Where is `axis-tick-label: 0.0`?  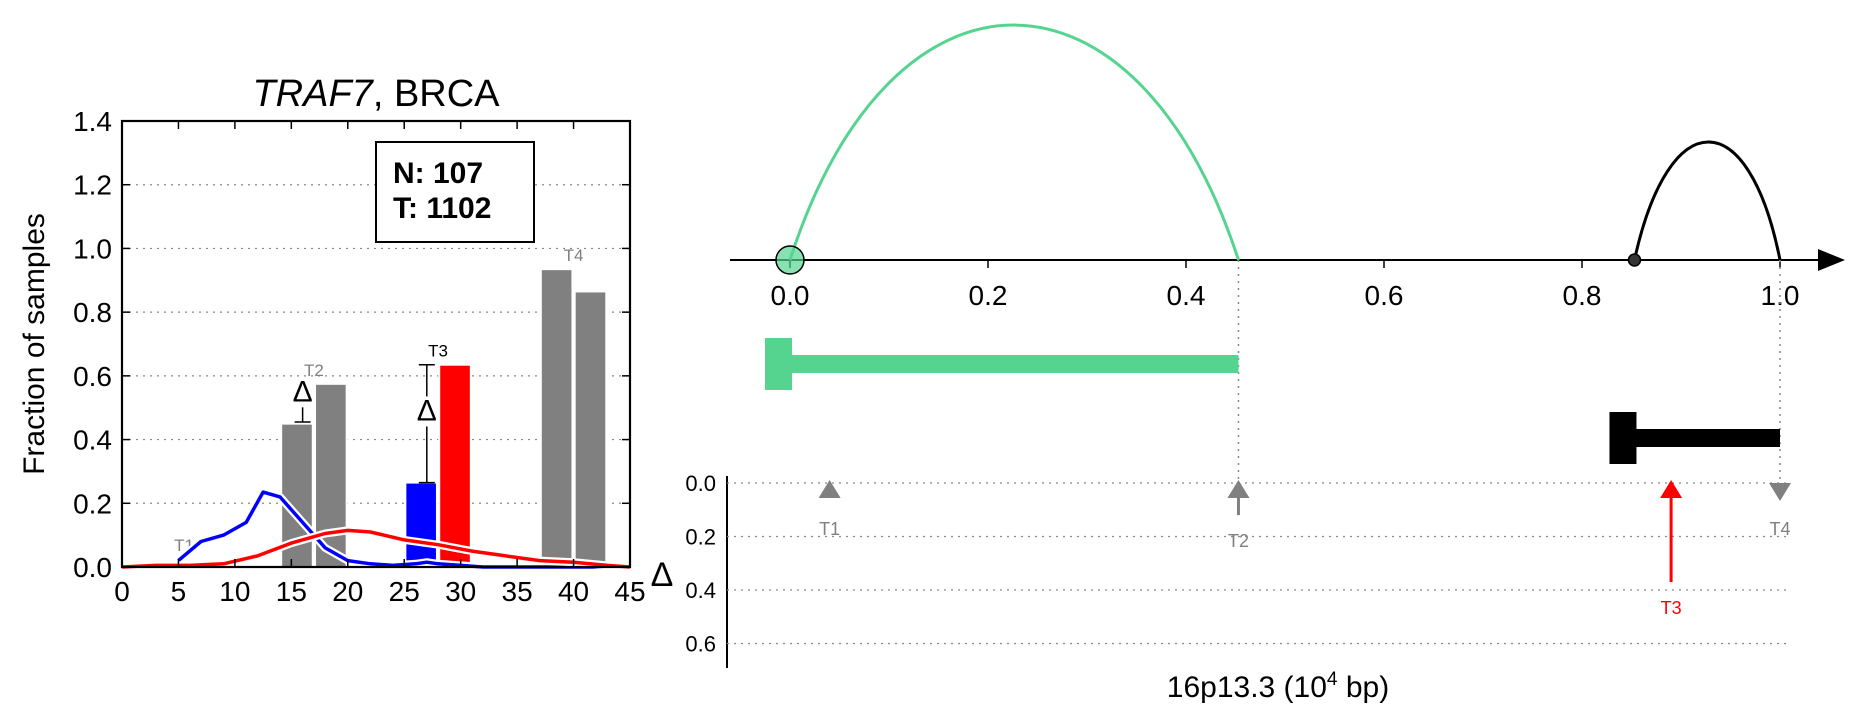
axis-tick-label: 0.0 is located at coordinates (790, 295).